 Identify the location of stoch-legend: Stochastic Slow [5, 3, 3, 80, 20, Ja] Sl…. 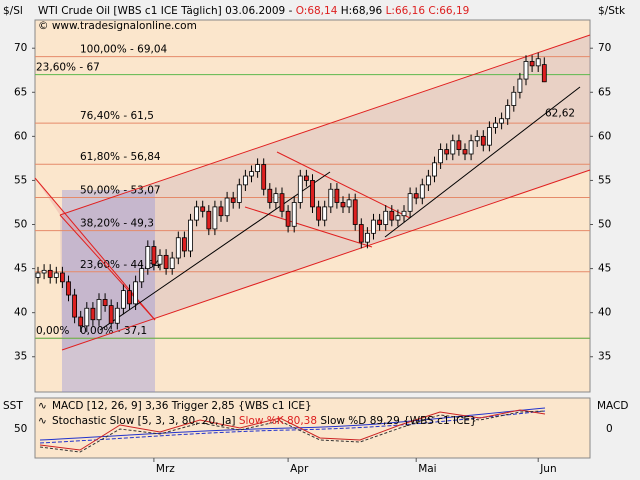
(264, 421).